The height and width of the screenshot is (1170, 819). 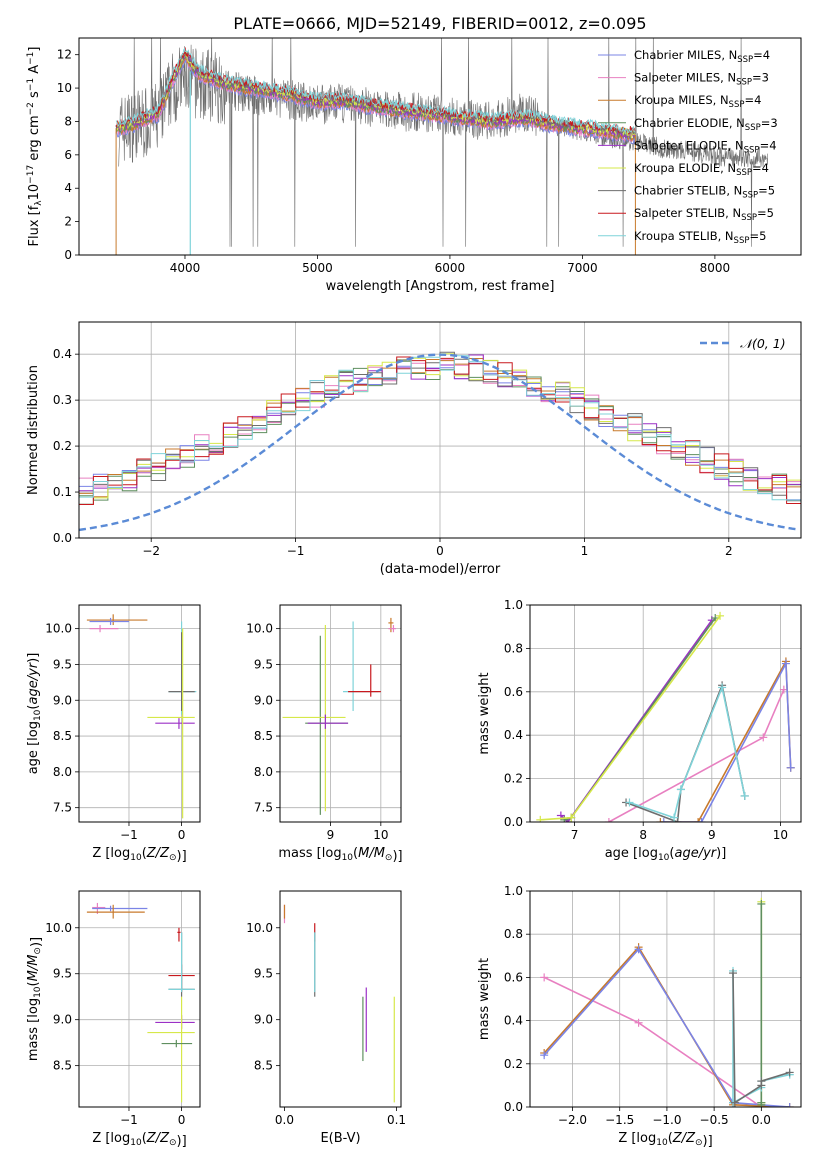 What do you see at coordinates (375, 91) in the screenshot?
I see `model-spectrum-salpeter_stelib` at bounding box center [375, 91].